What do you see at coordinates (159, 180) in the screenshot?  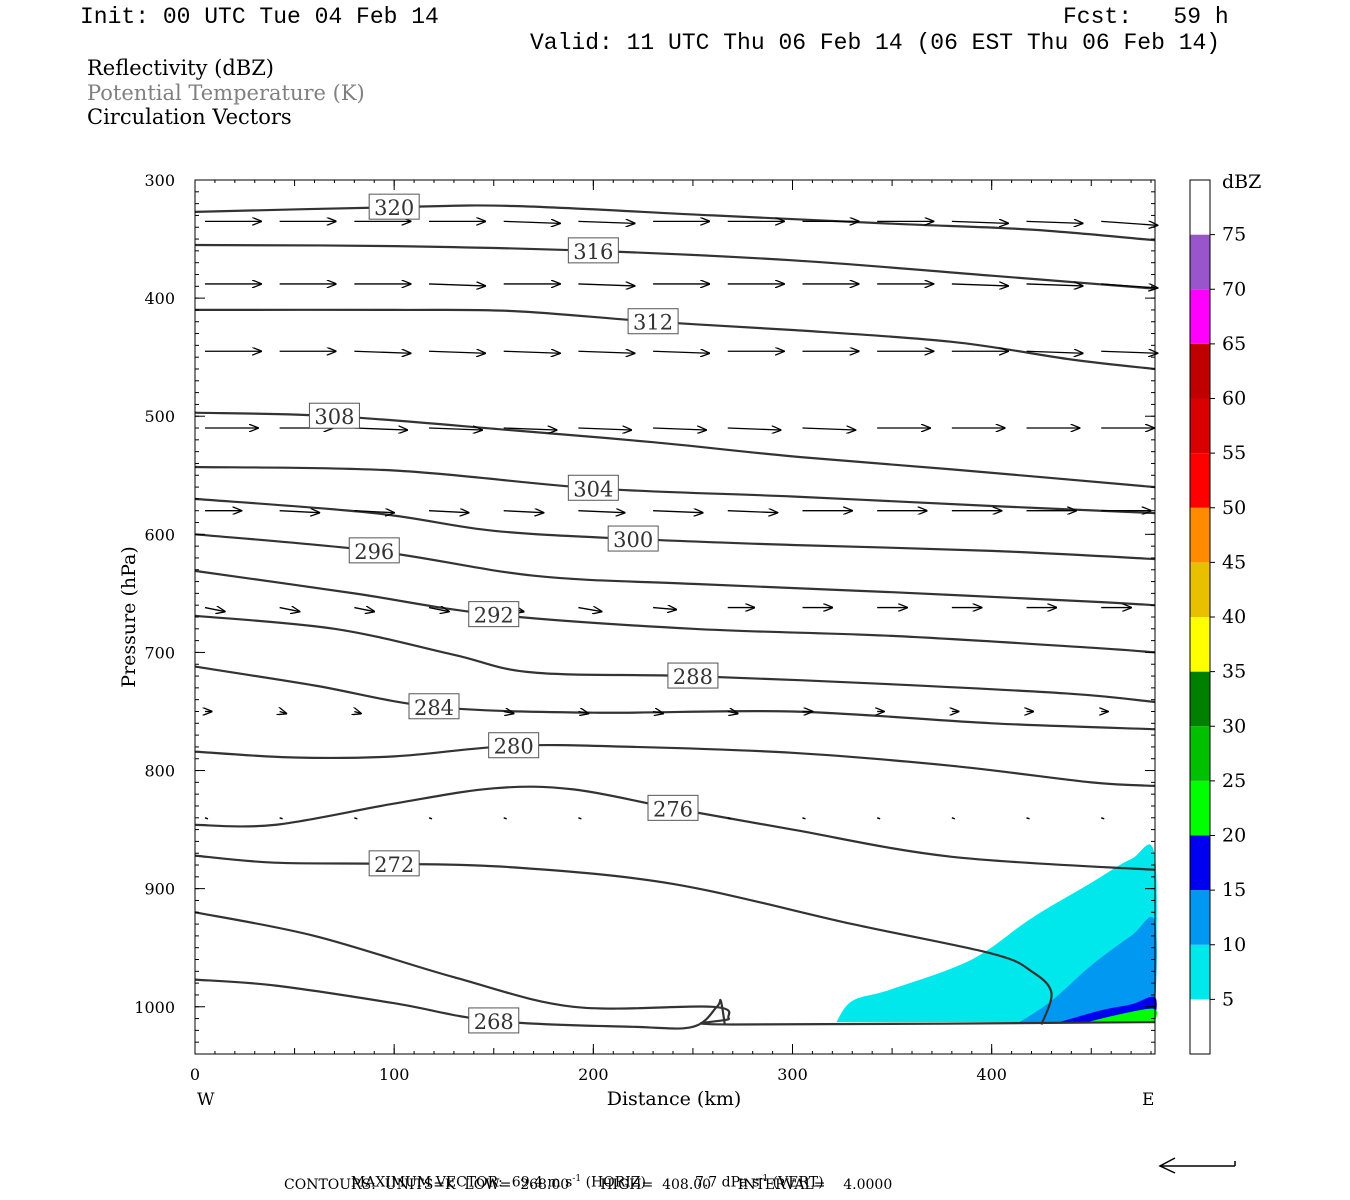 I see `y-tick-label: 300` at bounding box center [159, 180].